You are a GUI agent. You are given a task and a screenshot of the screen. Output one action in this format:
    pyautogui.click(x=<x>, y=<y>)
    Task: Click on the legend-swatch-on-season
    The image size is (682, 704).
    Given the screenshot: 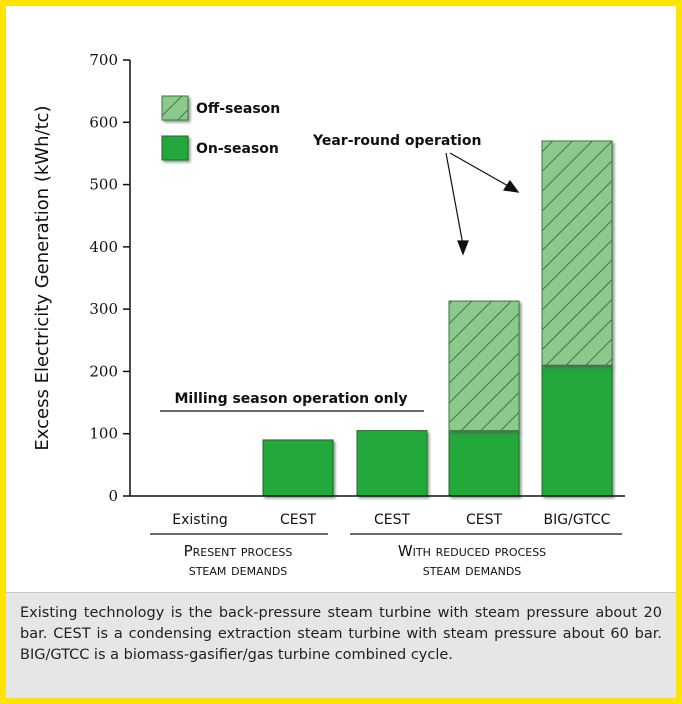 What is the action you would take?
    pyautogui.click(x=175, y=148)
    